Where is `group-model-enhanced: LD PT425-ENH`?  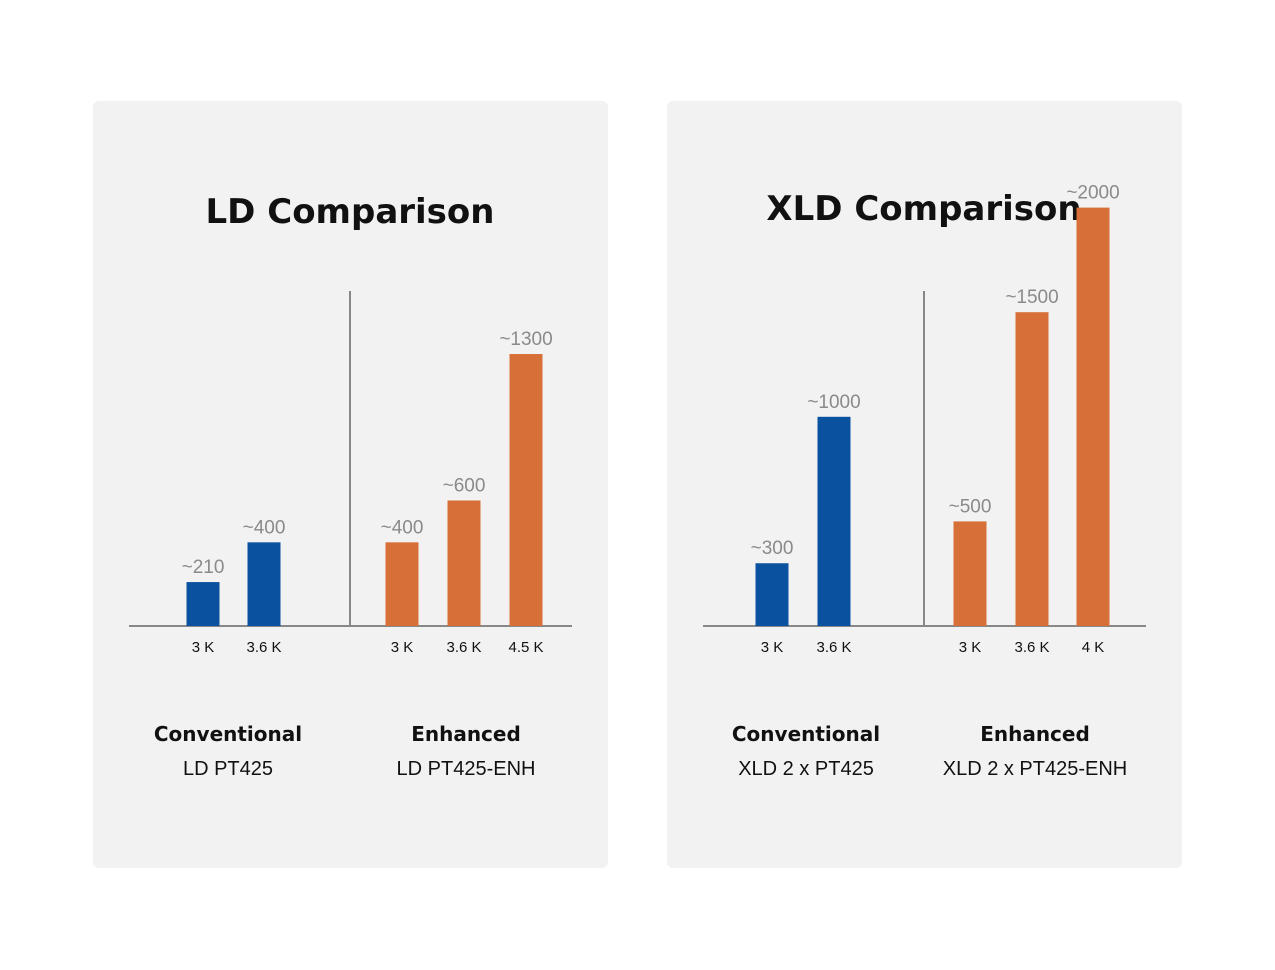 group-model-enhanced: LD PT425-ENH is located at coordinates (466, 769).